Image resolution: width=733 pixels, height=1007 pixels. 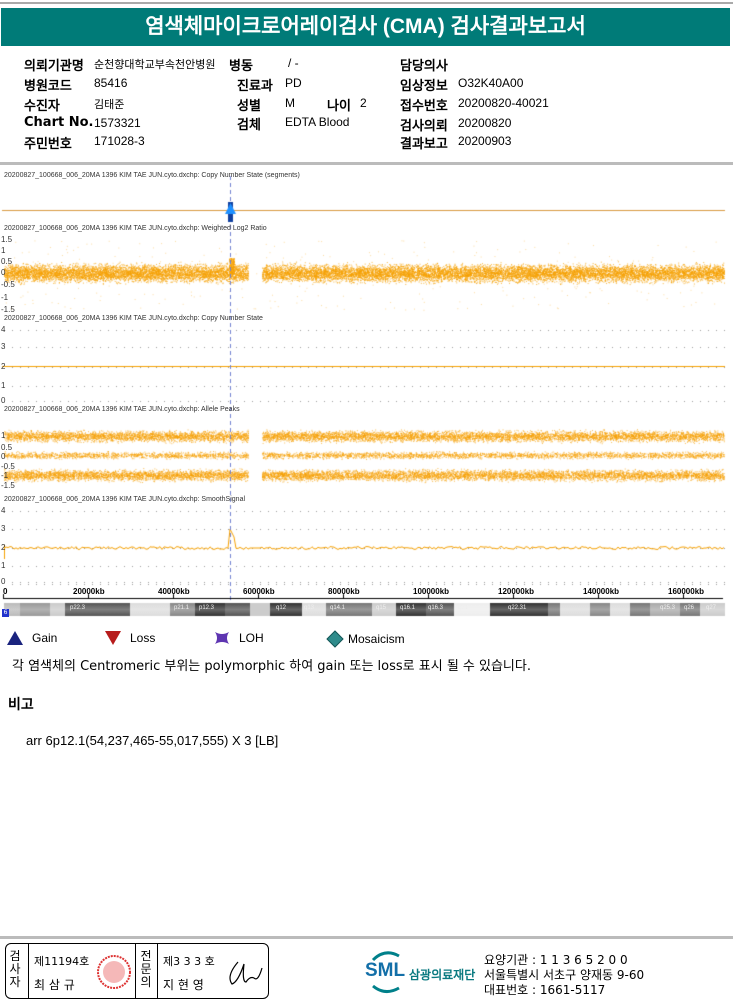 I want to click on top-border, so click(x=366, y=3).